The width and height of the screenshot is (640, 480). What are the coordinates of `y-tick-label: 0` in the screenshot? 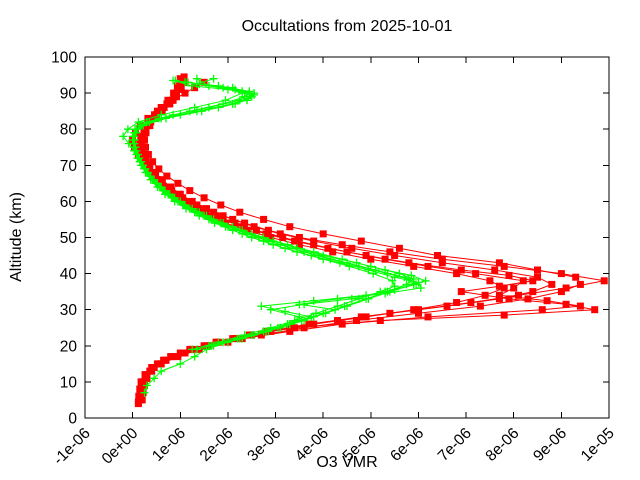 It's located at (72, 419).